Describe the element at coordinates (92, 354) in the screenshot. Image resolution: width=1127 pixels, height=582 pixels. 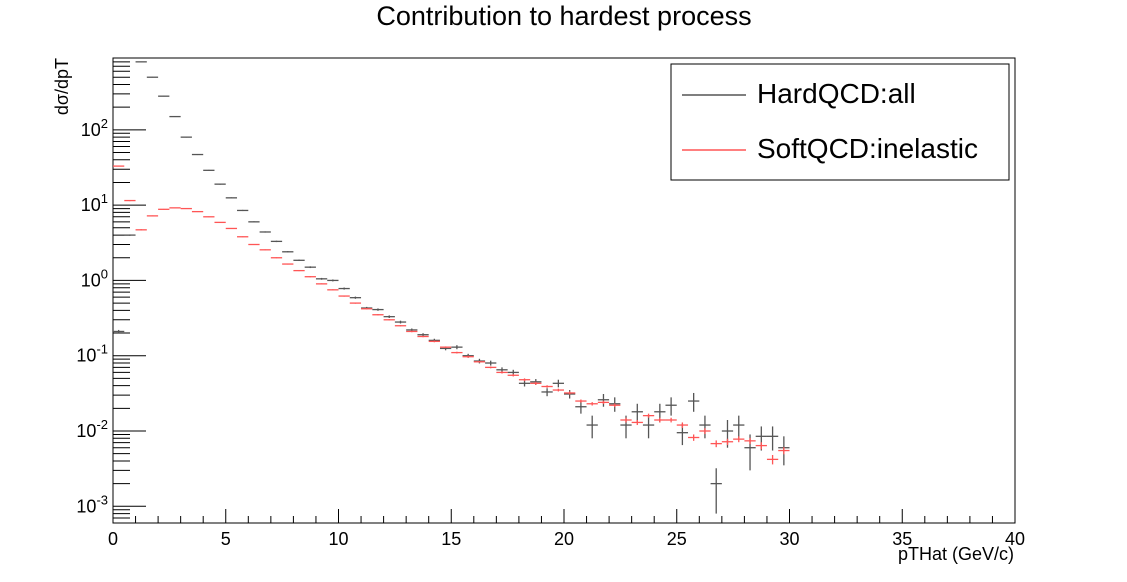
I see `y-tick-label: 10⁻¹` at that location.